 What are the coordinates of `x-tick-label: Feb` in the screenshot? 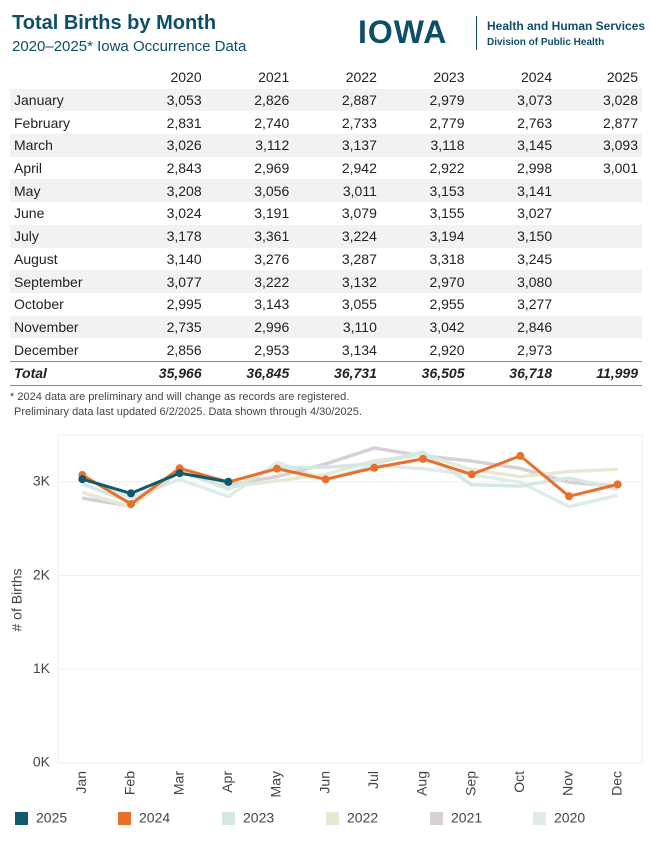 It's located at (130, 783).